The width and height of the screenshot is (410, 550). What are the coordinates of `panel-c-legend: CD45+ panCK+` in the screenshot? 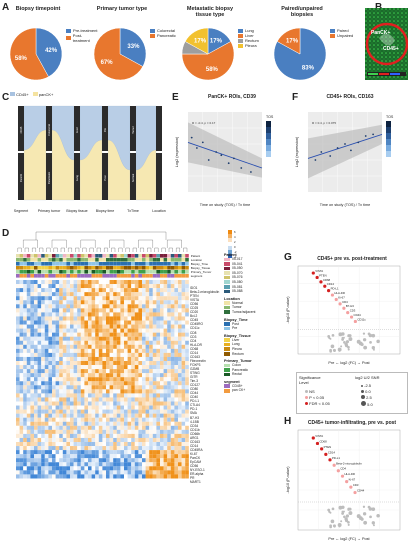 It's located at (31, 94).